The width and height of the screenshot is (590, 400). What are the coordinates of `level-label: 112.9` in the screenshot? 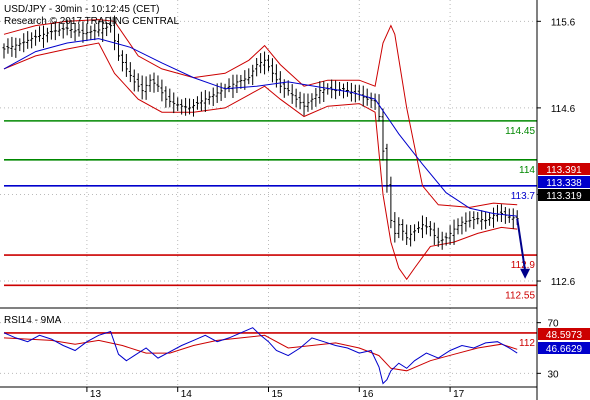 It's located at (523, 265).